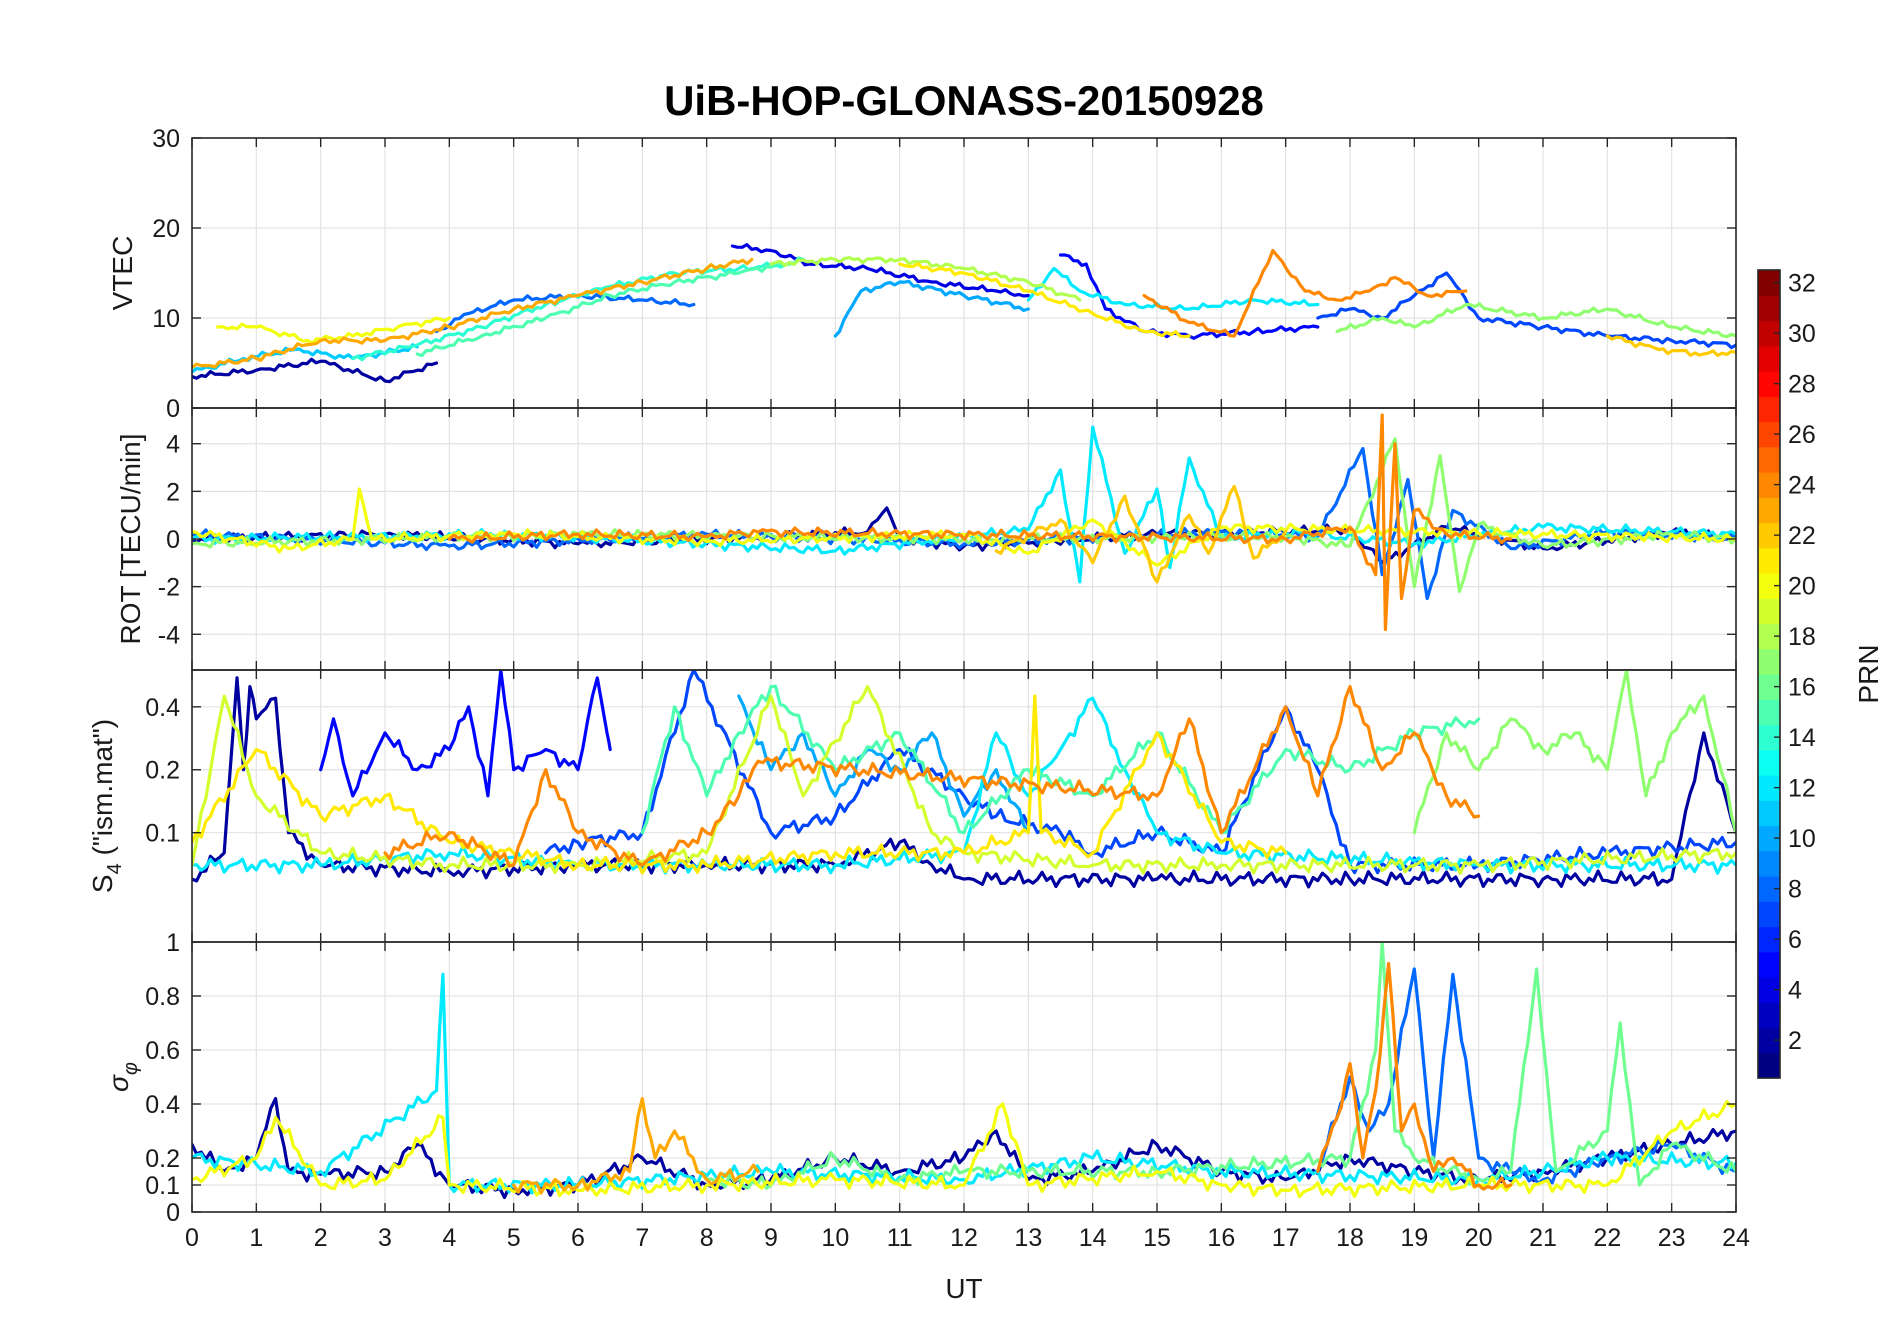 Image resolution: width=1902 pixels, height=1330 pixels. Describe the element at coordinates (173, 492) in the screenshot. I see `y-tick-label: 2` at that location.